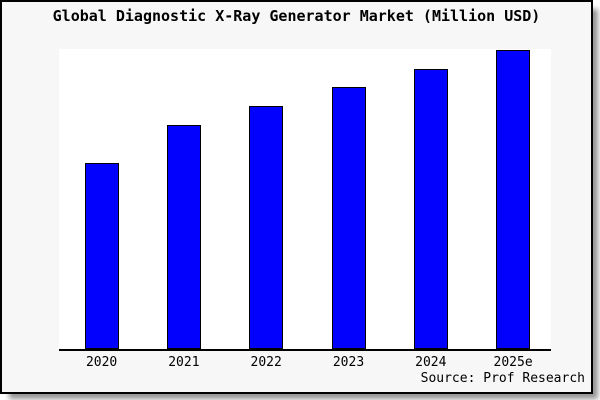 The width and height of the screenshot is (600, 400). I want to click on x-tick-label-2024: 2024, so click(431, 362).